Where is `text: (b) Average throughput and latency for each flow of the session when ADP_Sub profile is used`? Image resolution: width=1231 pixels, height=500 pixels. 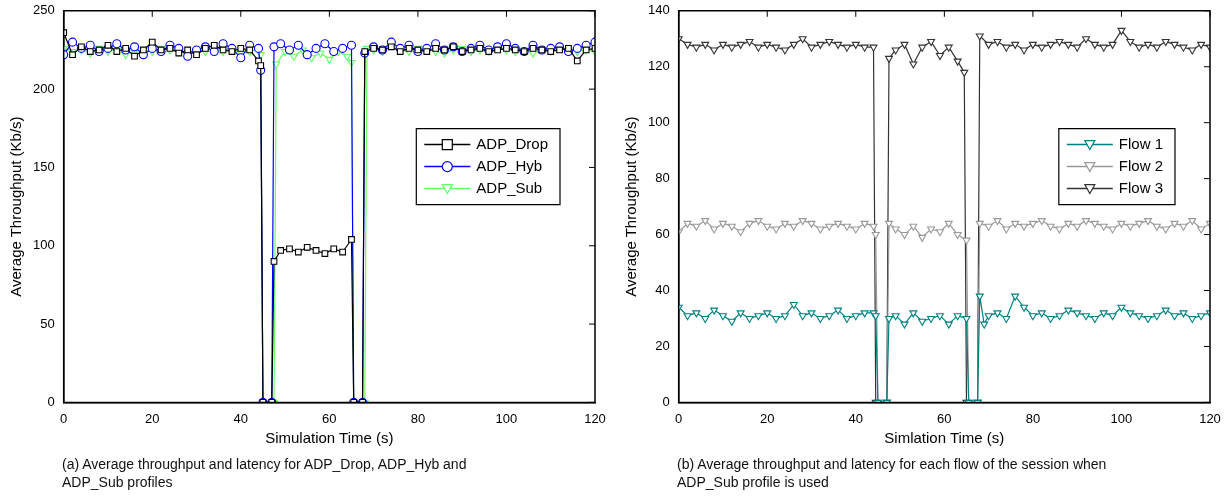 text: (b) Average throughput and latency for each flow of the session when ADP_Sub profile is used is located at coordinates (892, 473).